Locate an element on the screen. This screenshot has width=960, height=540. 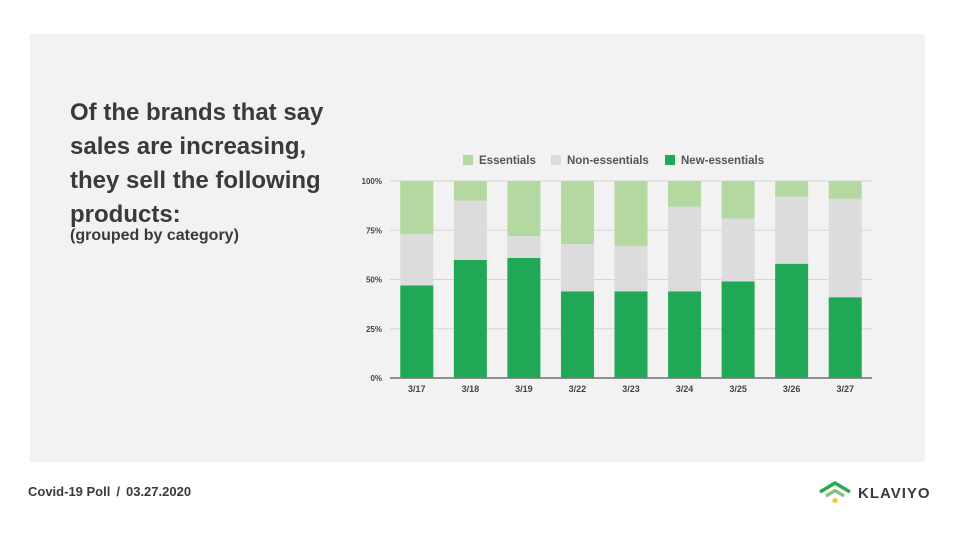
chart-x-axis: 3/17 3/18 3/19 3/22 3/23 3/24 3/25 3/26 3/27 is located at coordinates (631, 389).